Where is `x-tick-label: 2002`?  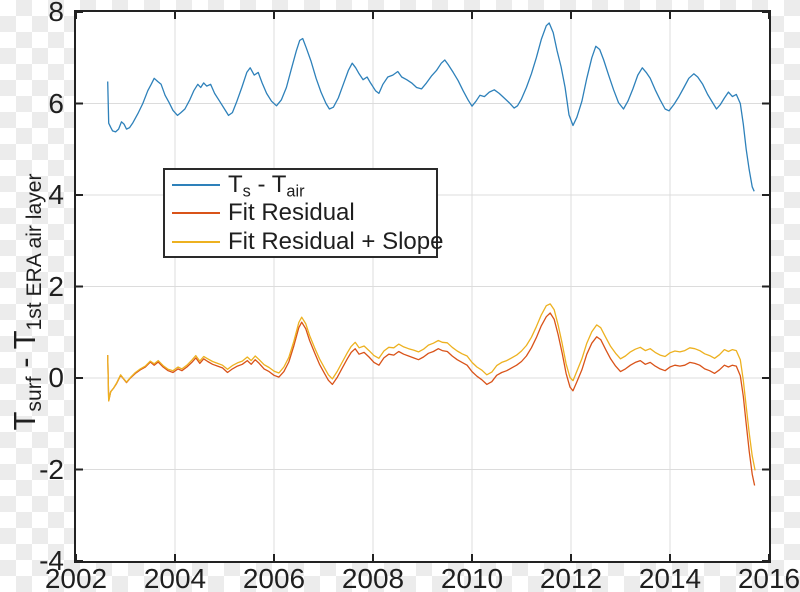 x-tick-label: 2002 is located at coordinates (76, 577).